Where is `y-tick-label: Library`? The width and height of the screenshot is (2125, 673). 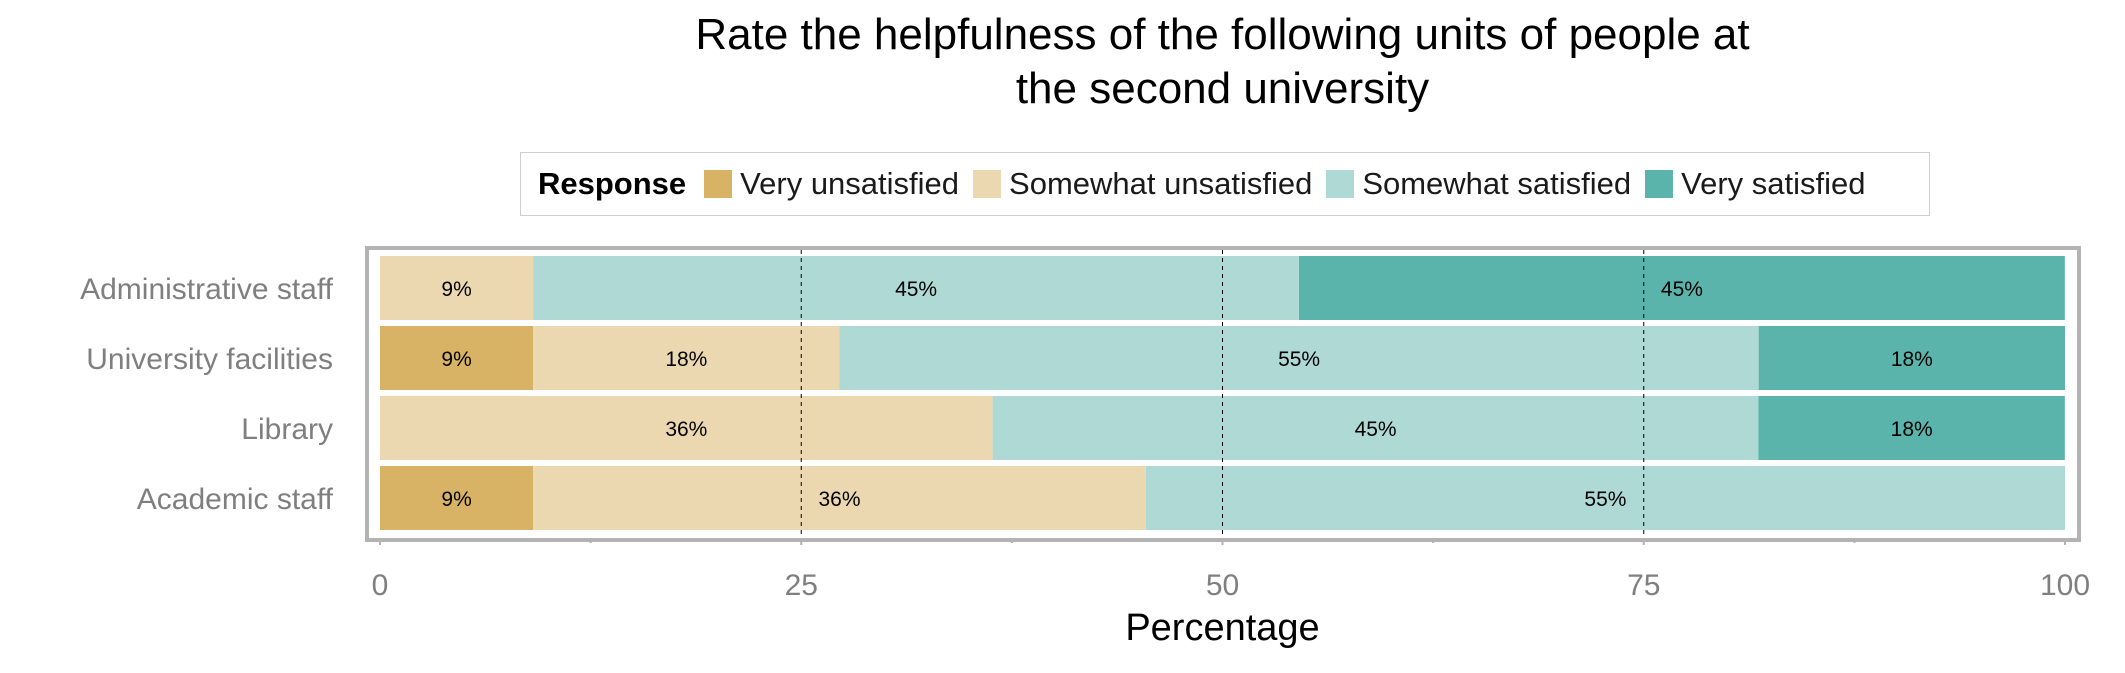
y-tick-label: Library is located at coordinates (287, 429).